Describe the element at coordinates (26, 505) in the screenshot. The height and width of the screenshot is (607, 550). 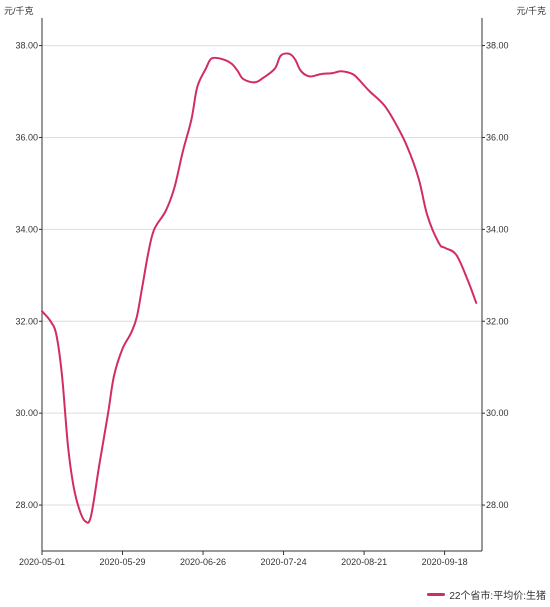
I see `y-tick-label-left: 28.00` at that location.